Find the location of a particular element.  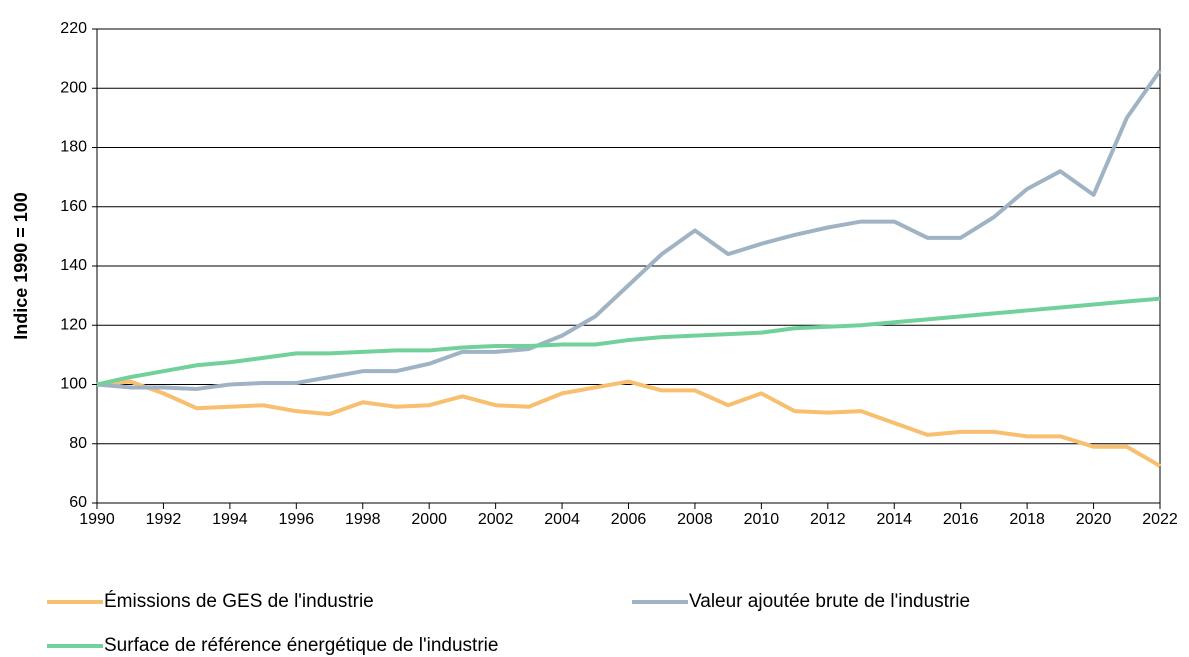

y-tick-label: 160 is located at coordinates (73, 206).